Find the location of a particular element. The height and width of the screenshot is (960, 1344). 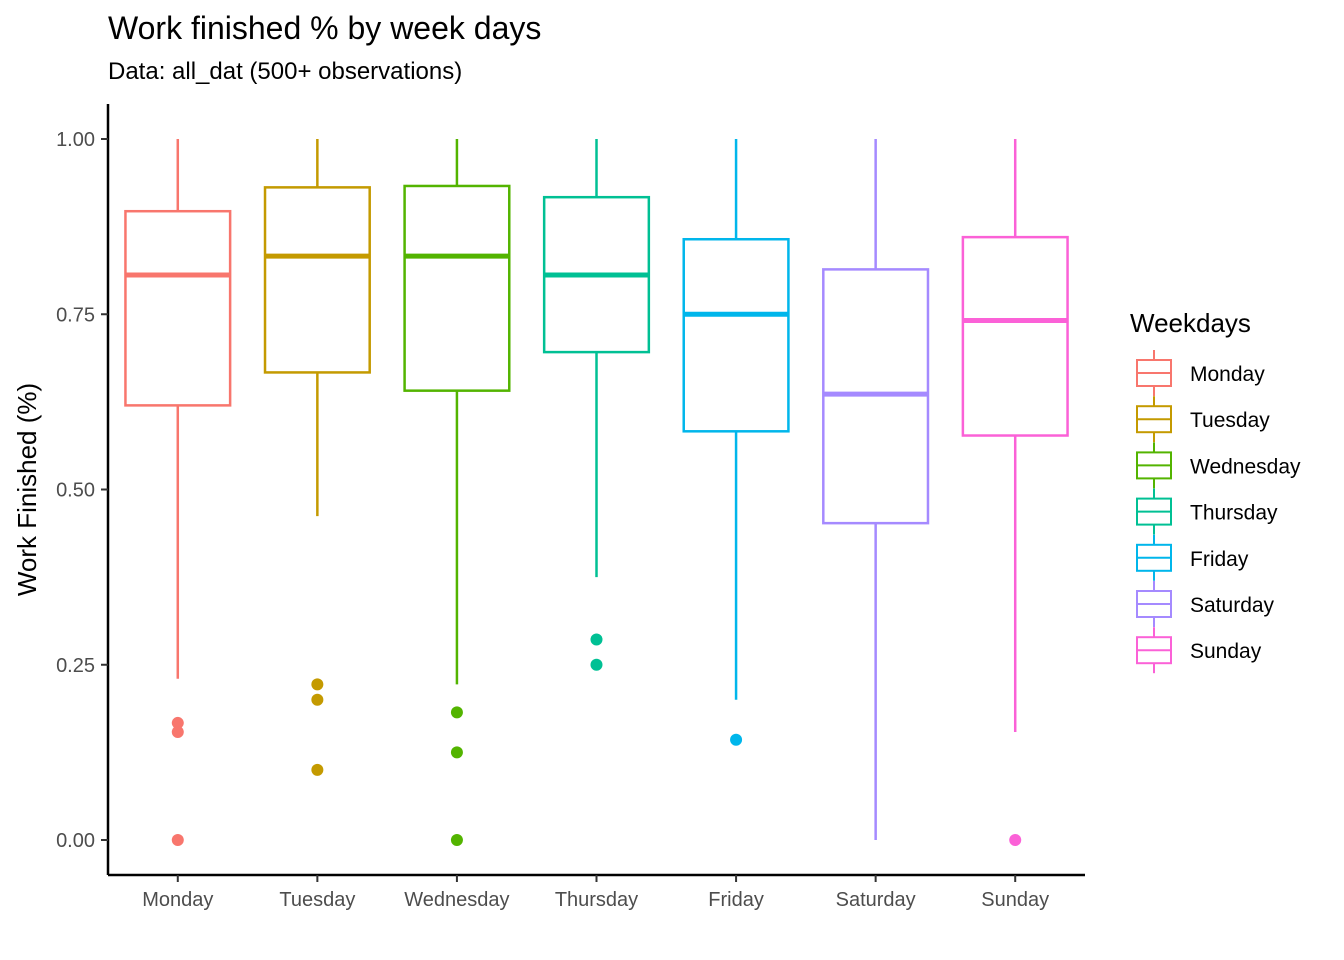

x-tick-label: Saturday is located at coordinates (876, 900).